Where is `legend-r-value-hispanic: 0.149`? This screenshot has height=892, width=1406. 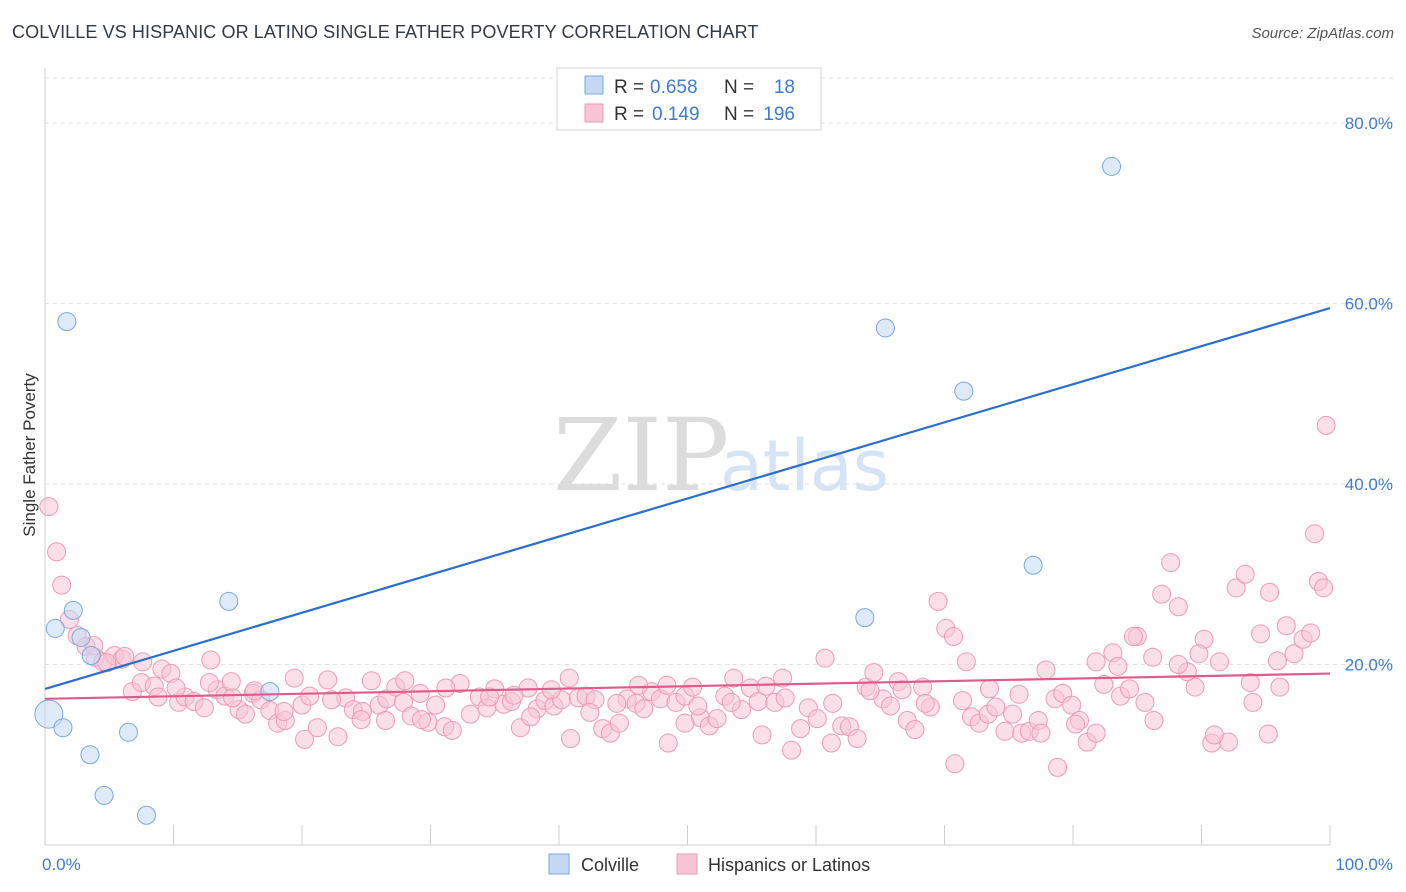
legend-r-value-hispanic: 0.149 is located at coordinates (676, 114).